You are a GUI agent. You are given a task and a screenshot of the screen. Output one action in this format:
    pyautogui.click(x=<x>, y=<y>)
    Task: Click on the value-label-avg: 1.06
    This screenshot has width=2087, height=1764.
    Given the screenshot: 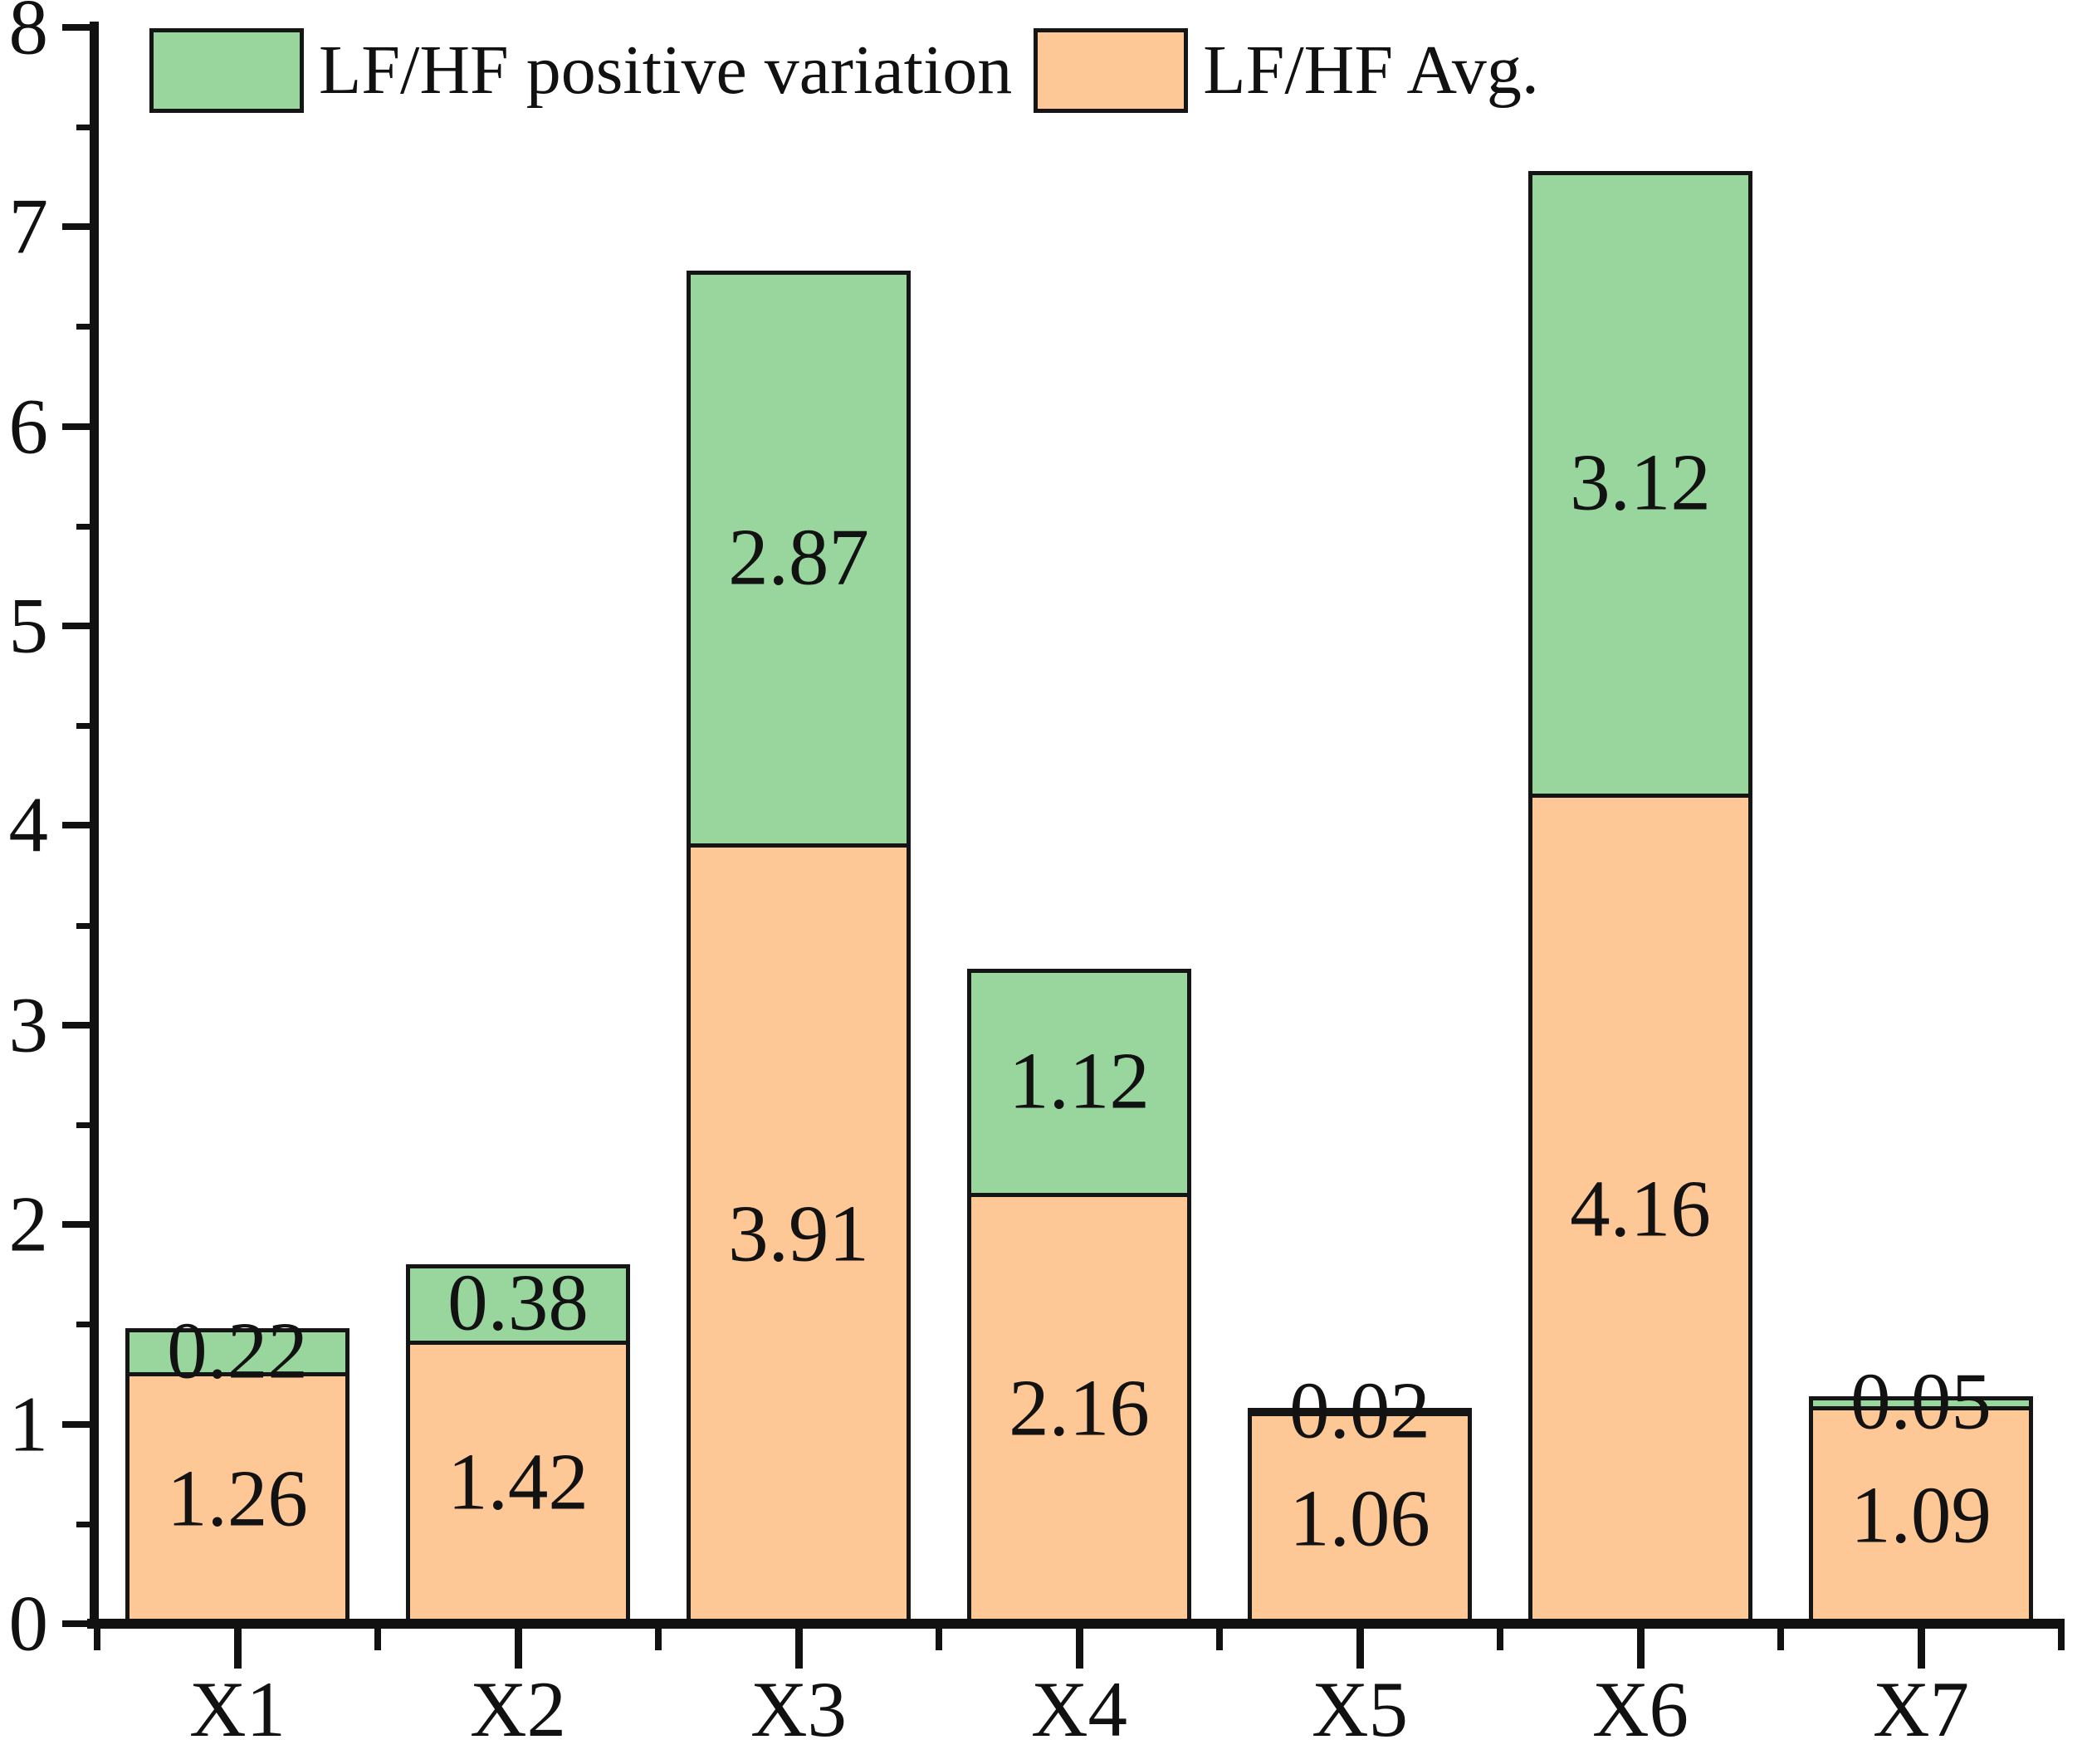 What is the action you would take?
    pyautogui.click(x=1359, y=1518)
    